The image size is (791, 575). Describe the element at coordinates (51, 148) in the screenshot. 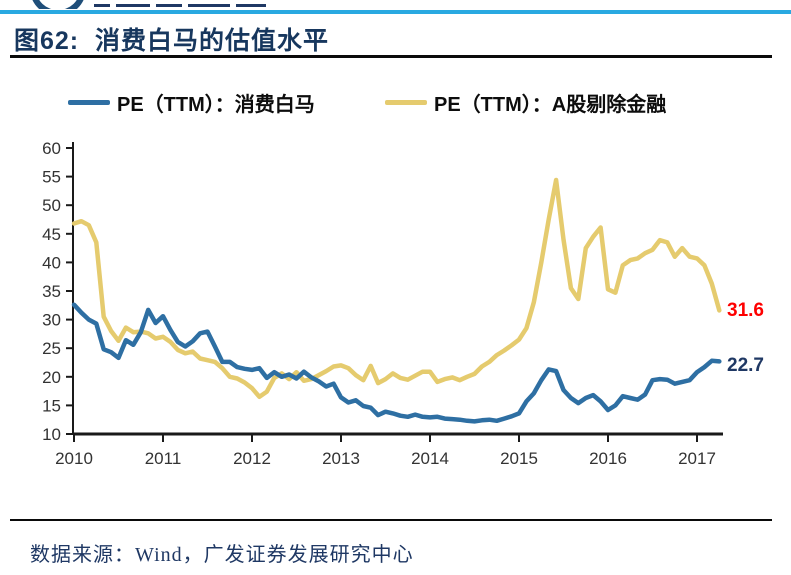

I see `y-axis-tick-label: 60` at that location.